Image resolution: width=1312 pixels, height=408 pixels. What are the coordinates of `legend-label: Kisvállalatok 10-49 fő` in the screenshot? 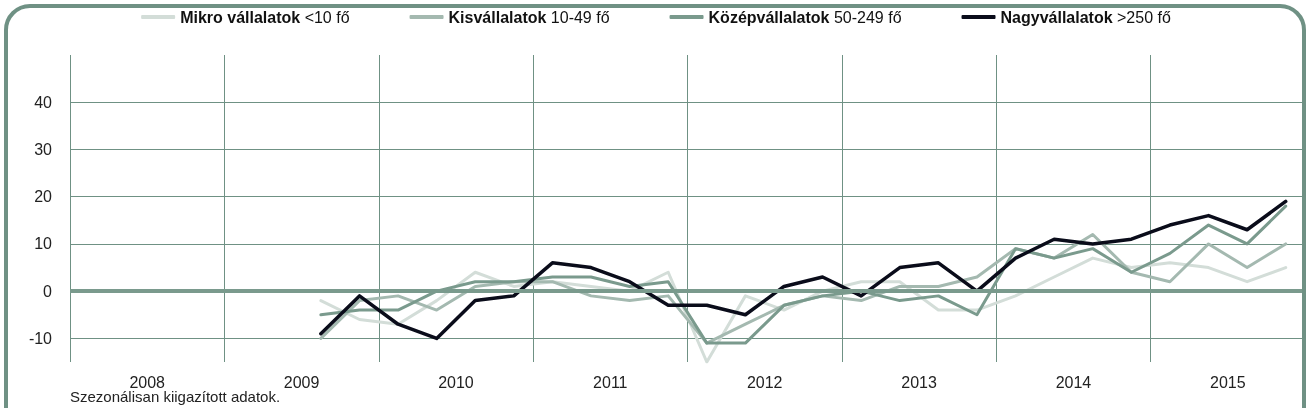 It's located at (529, 17).